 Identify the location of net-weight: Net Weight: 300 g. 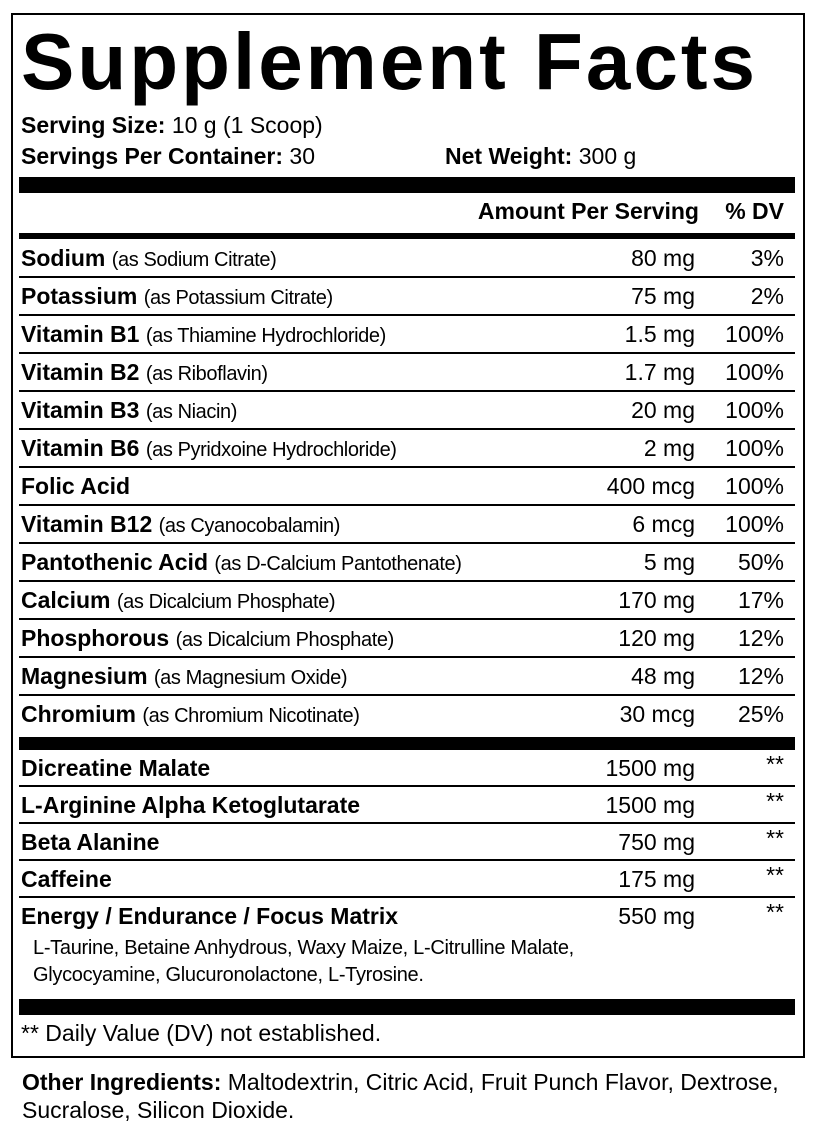
(540, 156).